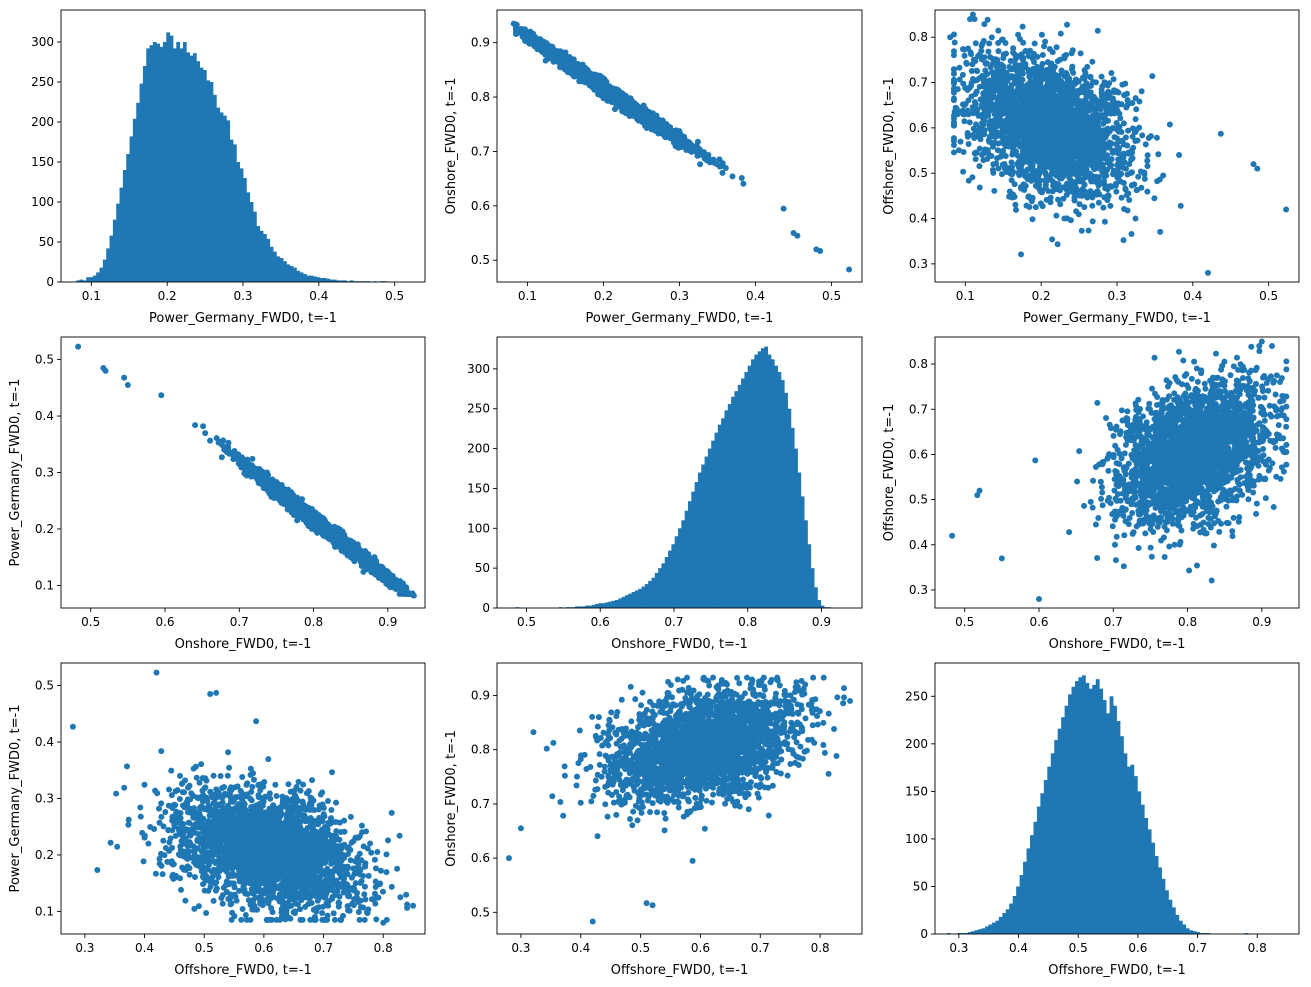 The height and width of the screenshot is (987, 1311). What do you see at coordinates (451, 146) in the screenshot?
I see `y-axis-label: Onshore_FWD0, t=-1` at bounding box center [451, 146].